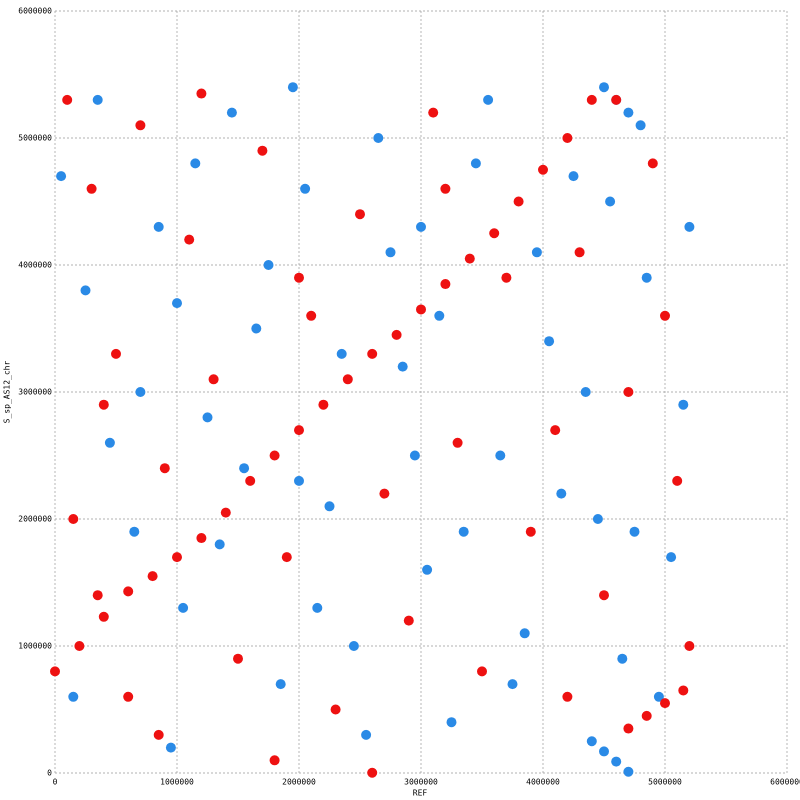 The image size is (800, 800). Describe the element at coordinates (35, 265) in the screenshot. I see `y-tick-label: 4000000` at that location.